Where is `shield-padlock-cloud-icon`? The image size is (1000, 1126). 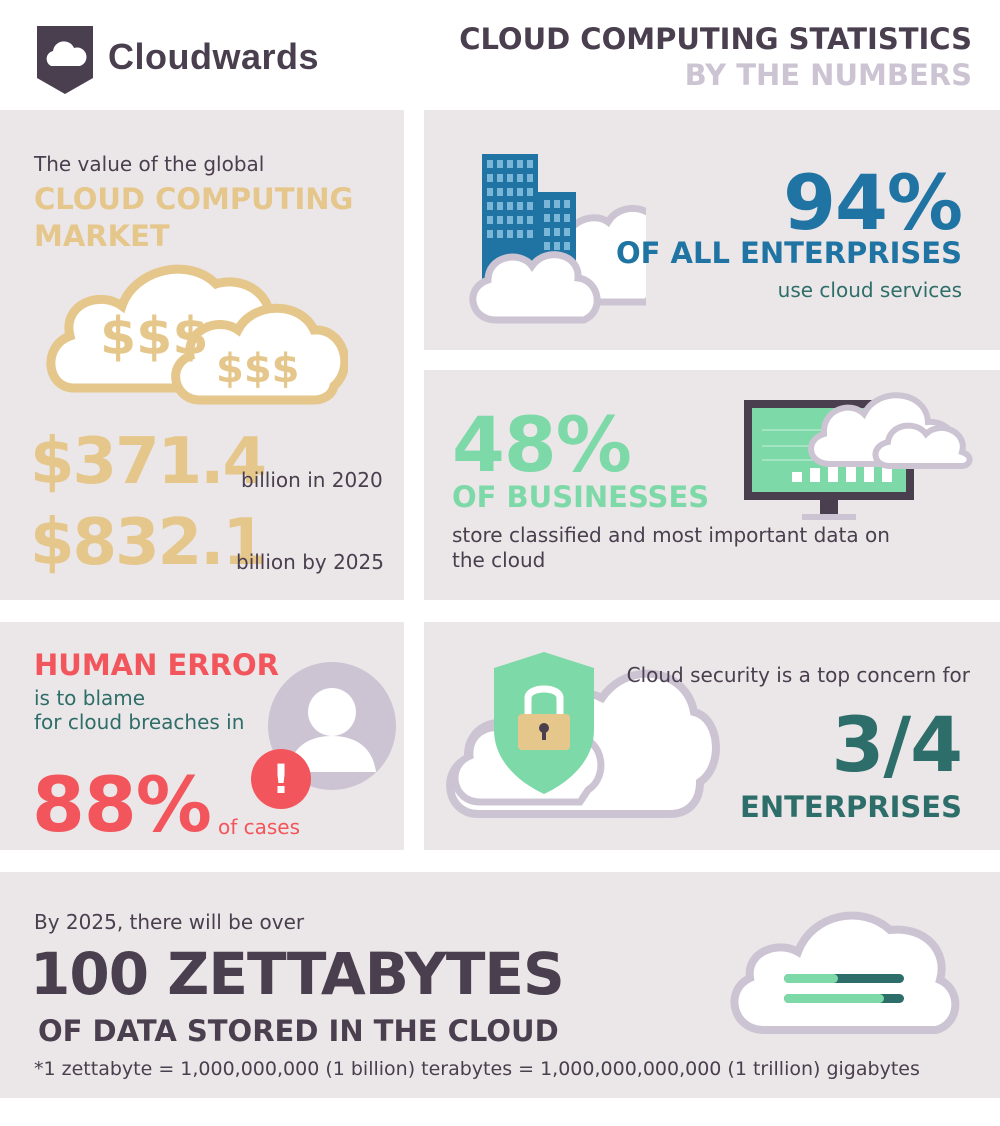 shield-padlock-cloud-icon is located at coordinates (583, 735).